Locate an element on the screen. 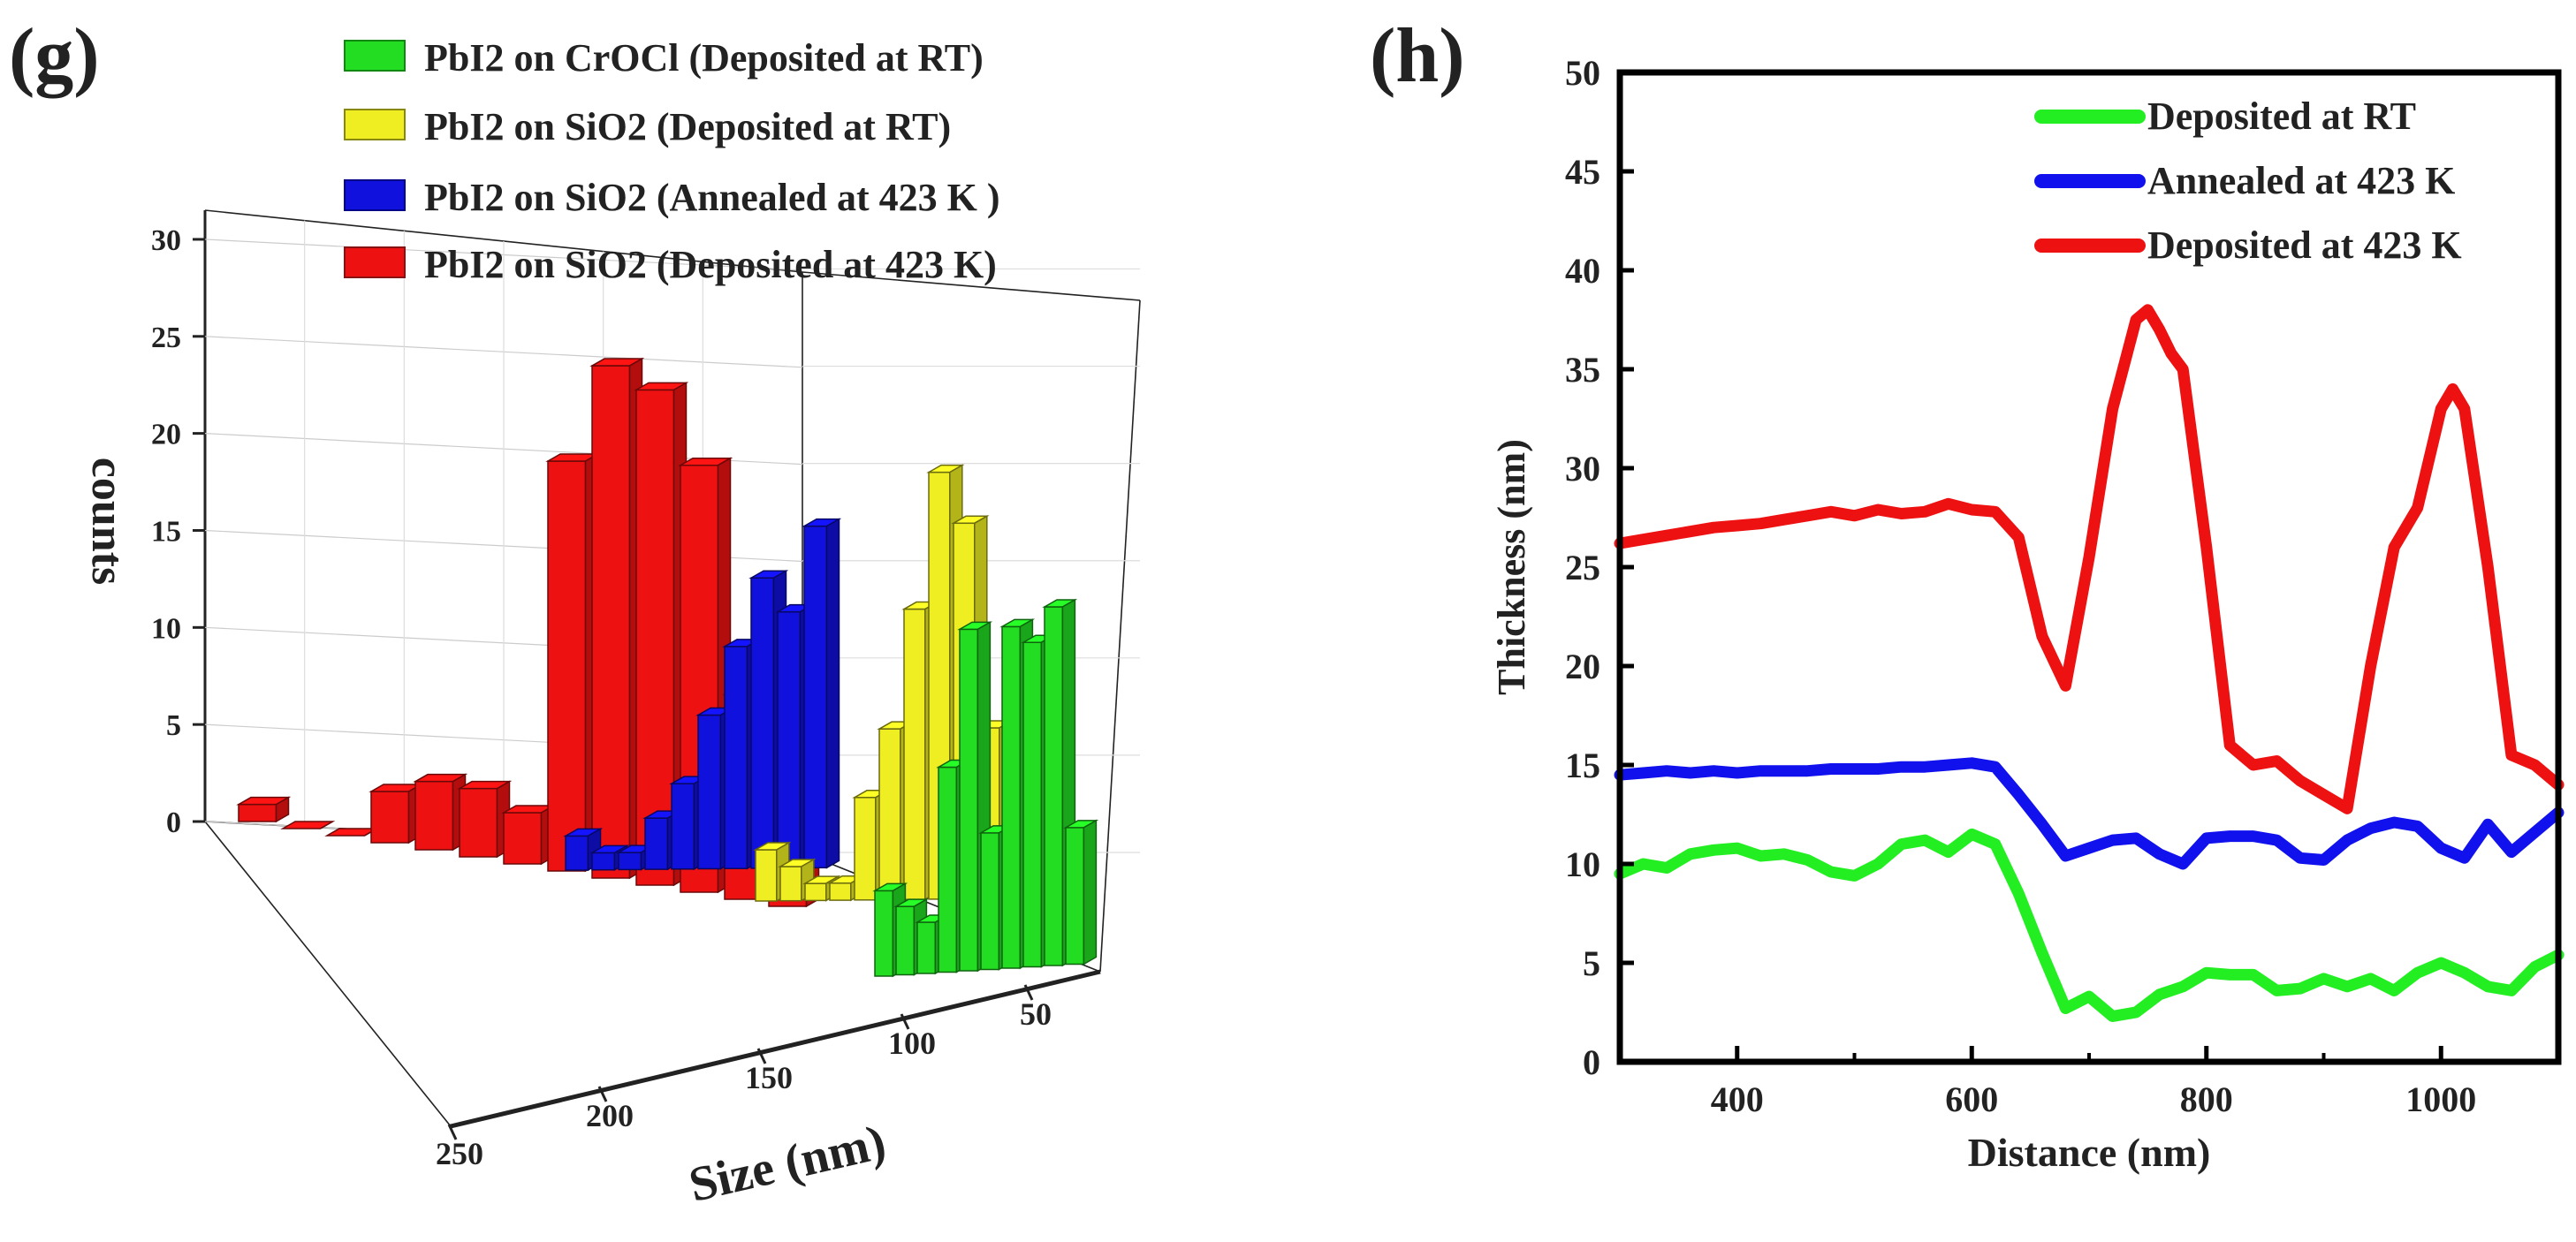 The height and width of the screenshot is (1242, 2576). legend-label-crocl-rt: PbI2 on CrOCl (Deposited at RT) is located at coordinates (704, 58).